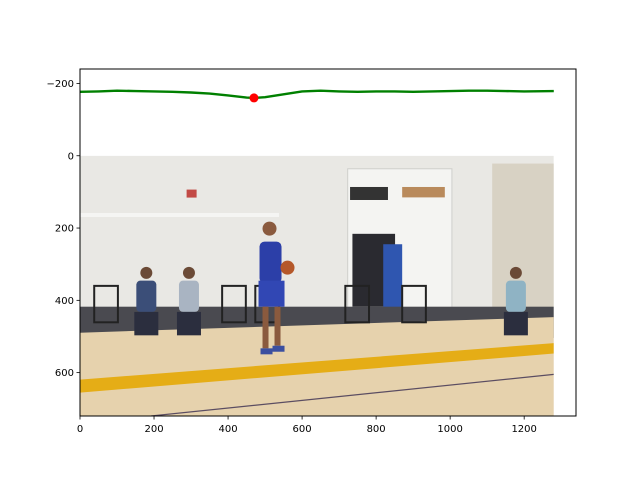 This screenshot has height=480, width=640. I want to click on y-tick-label: 600, so click(64, 373).